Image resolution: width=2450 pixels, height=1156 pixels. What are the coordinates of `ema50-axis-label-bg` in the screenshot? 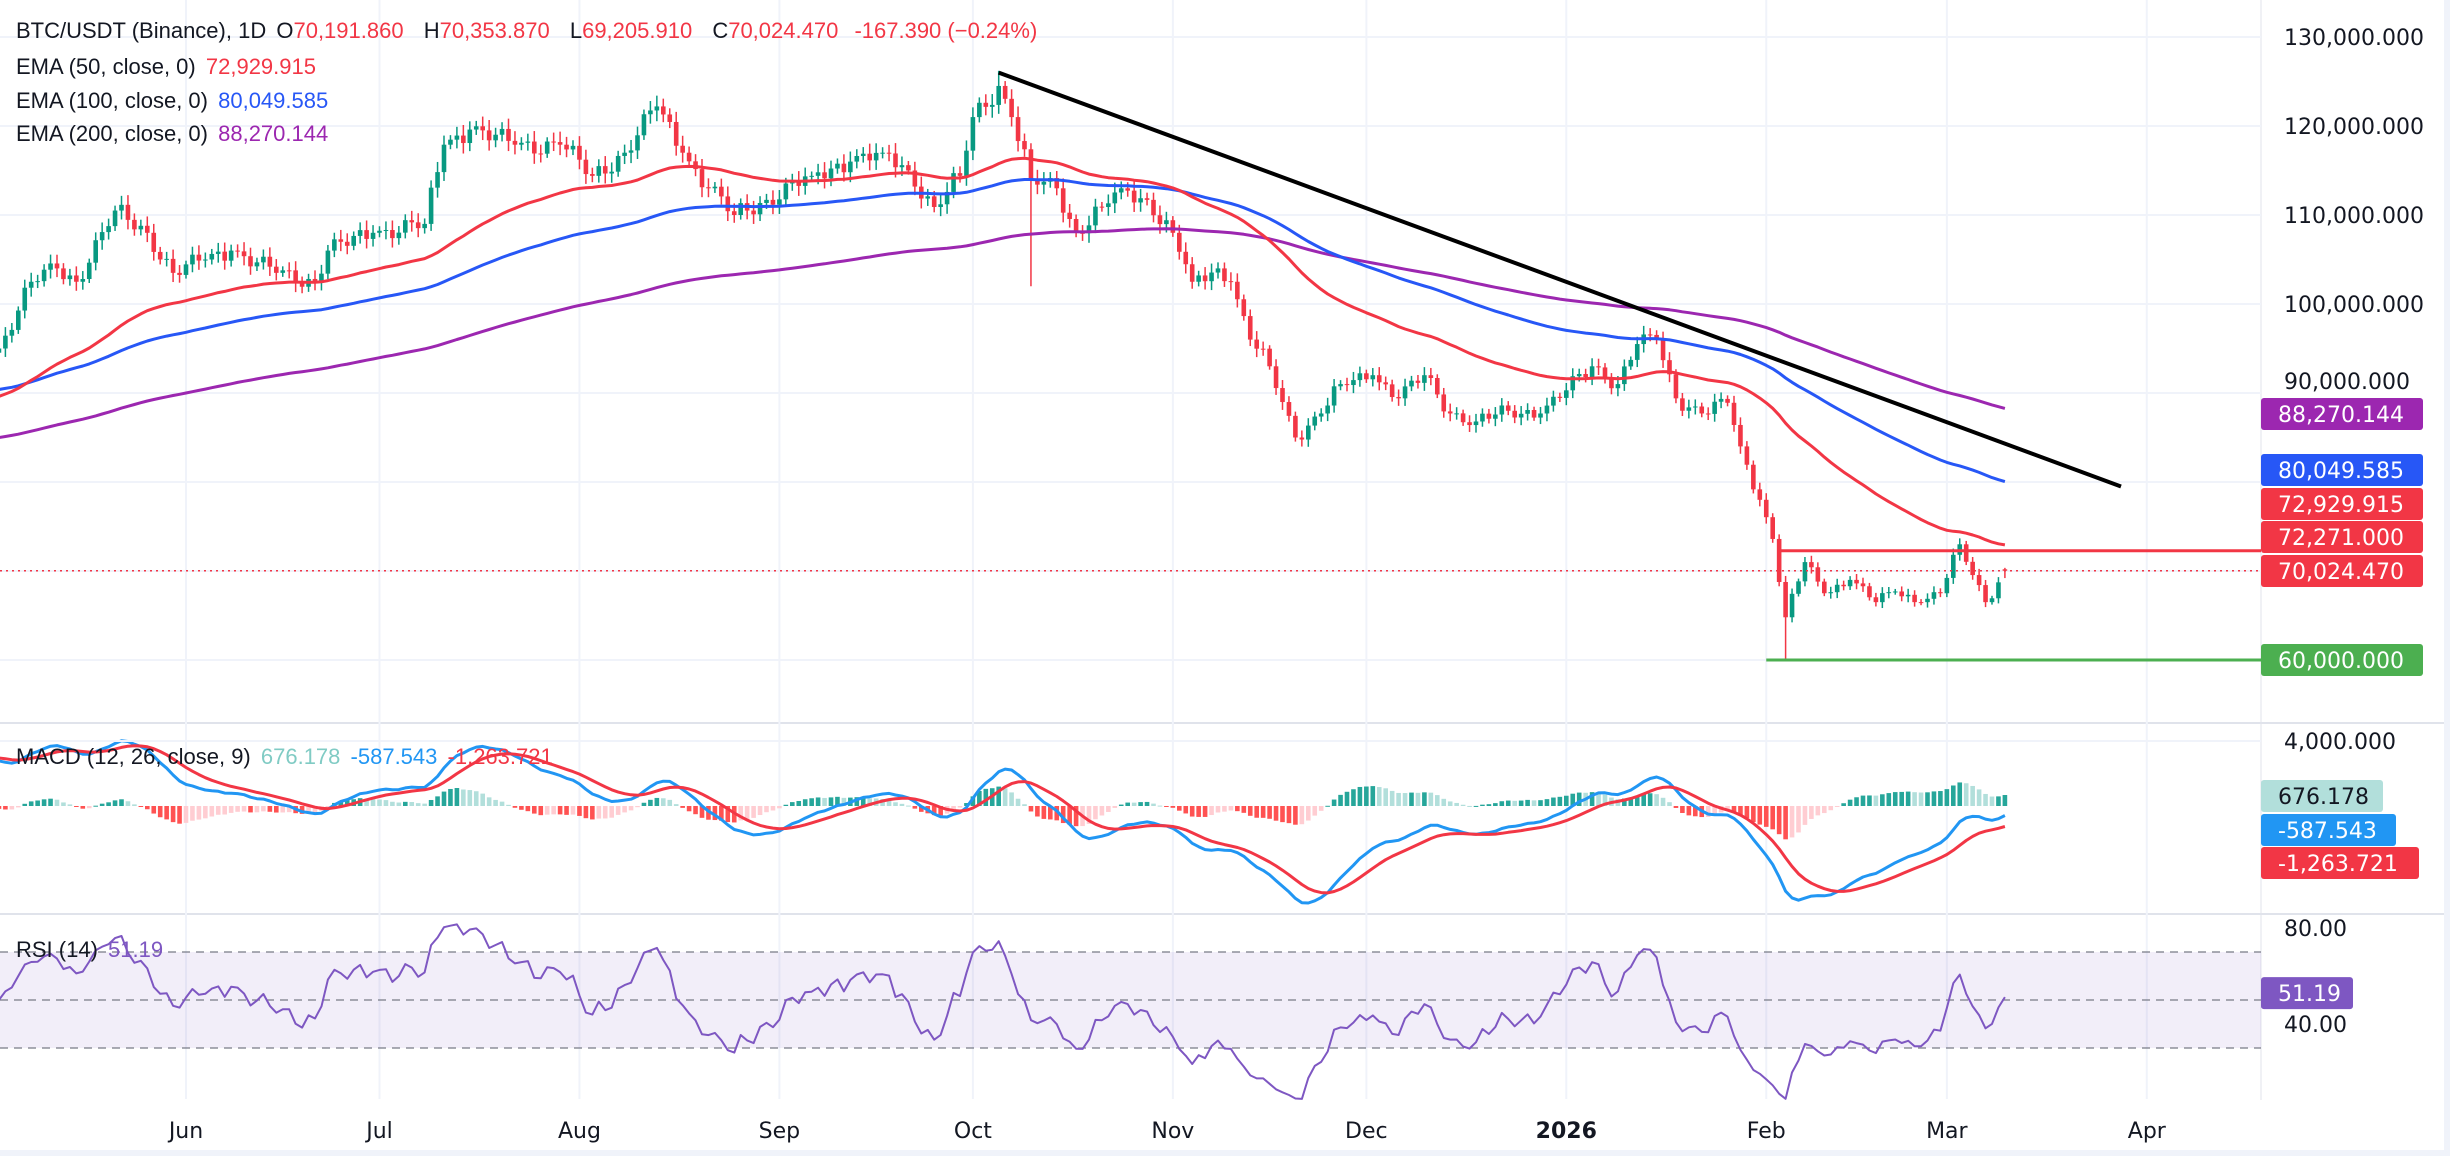 It's located at (2342, 504).